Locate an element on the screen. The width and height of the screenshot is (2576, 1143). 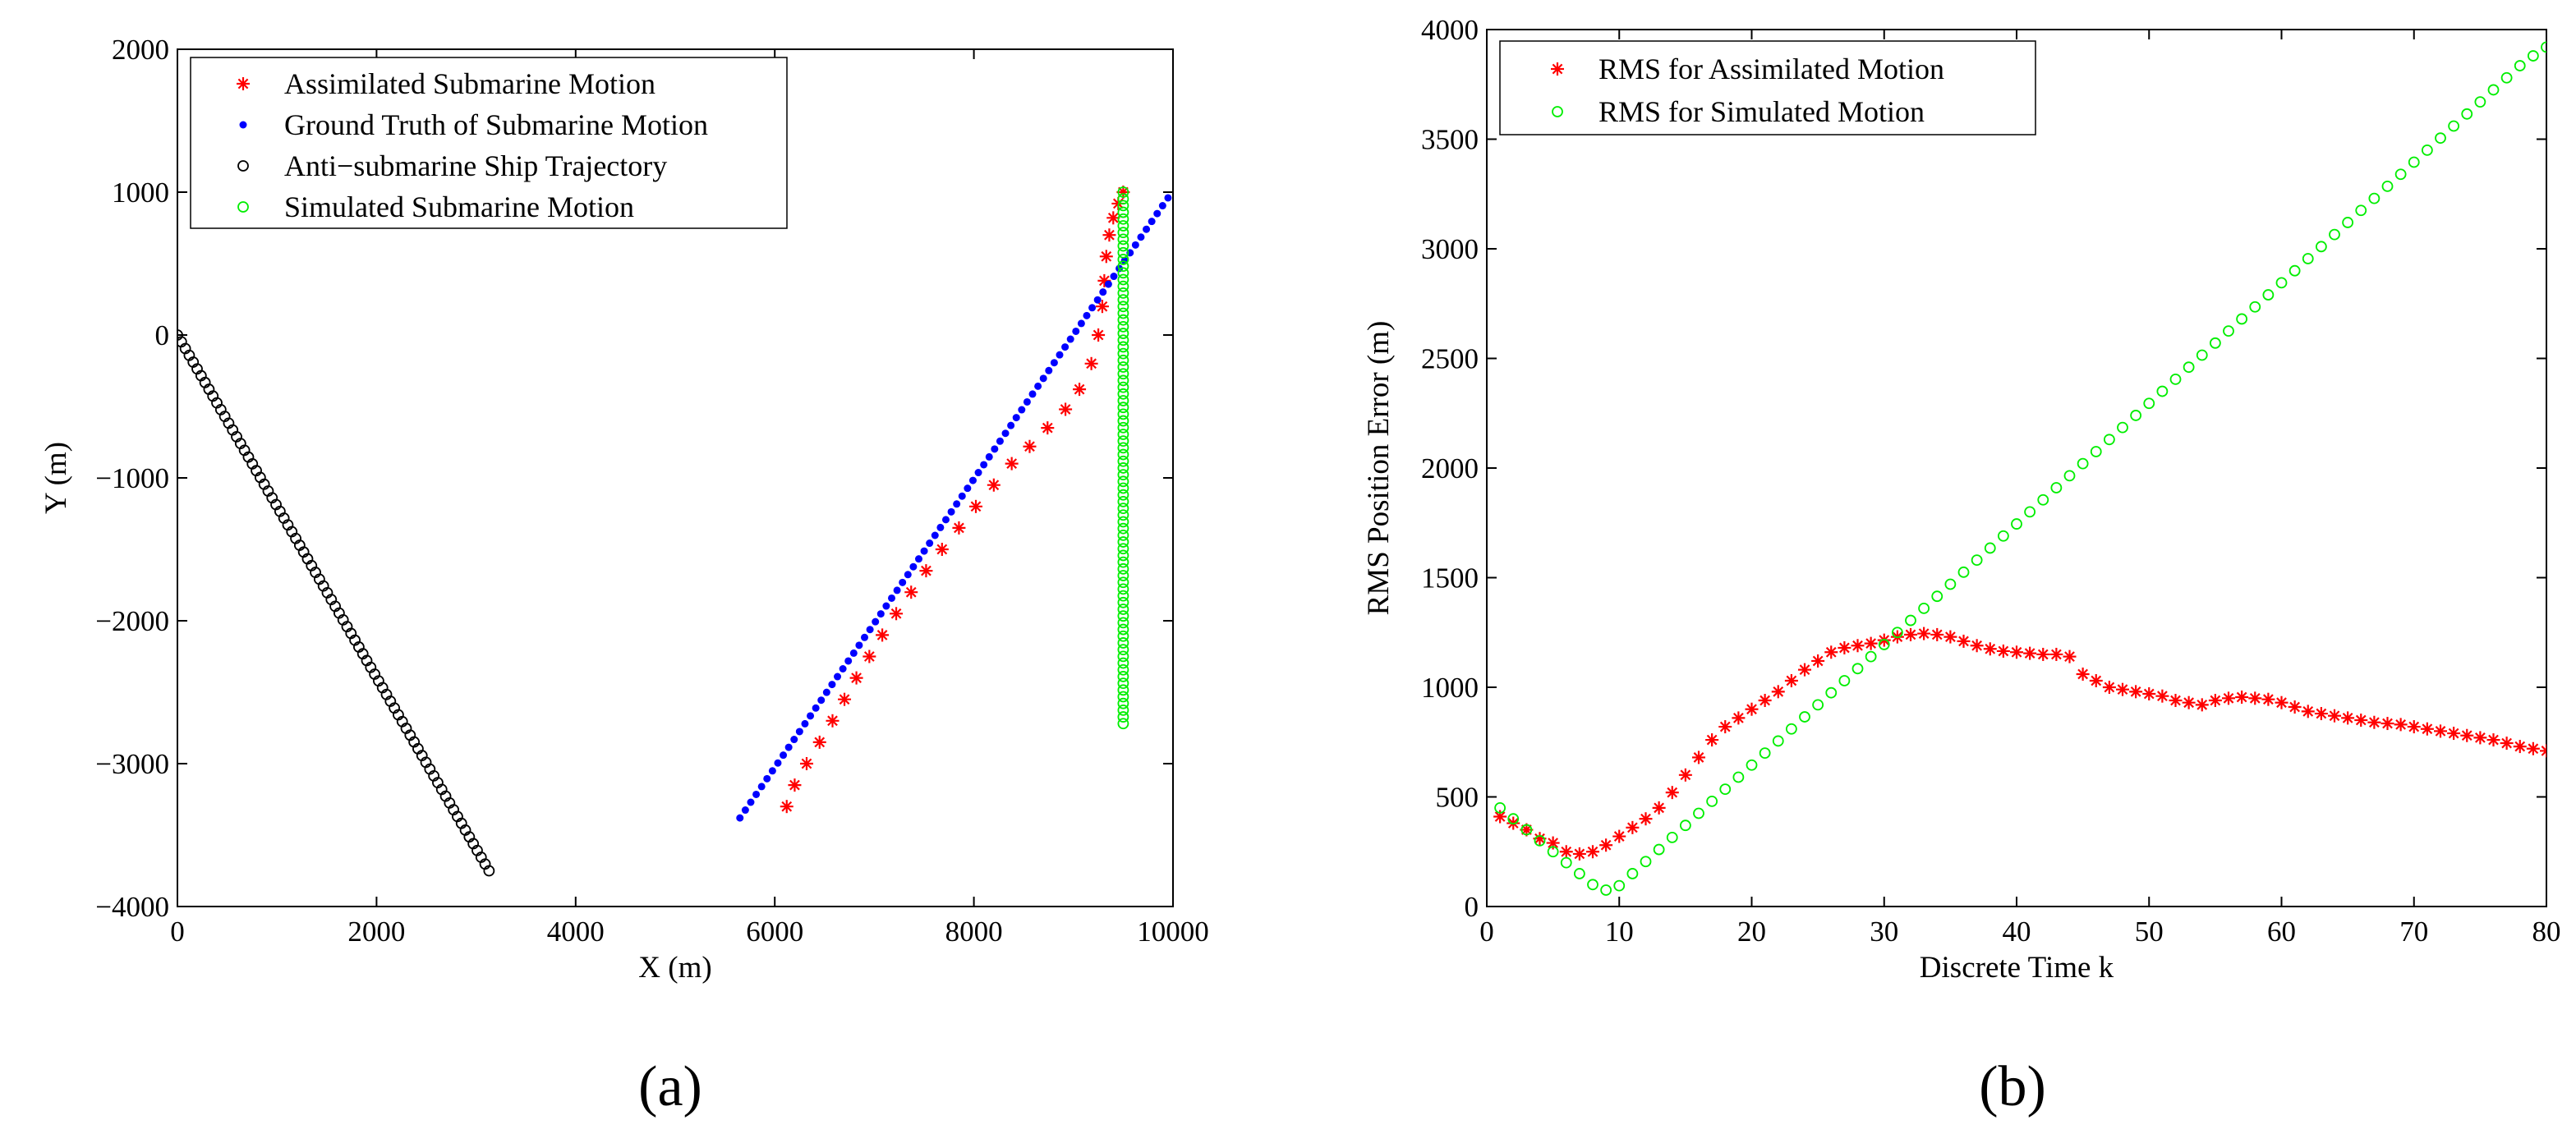
panel-b-y-axis-label: RMS Position Error (m) is located at coordinates (1379, 468).